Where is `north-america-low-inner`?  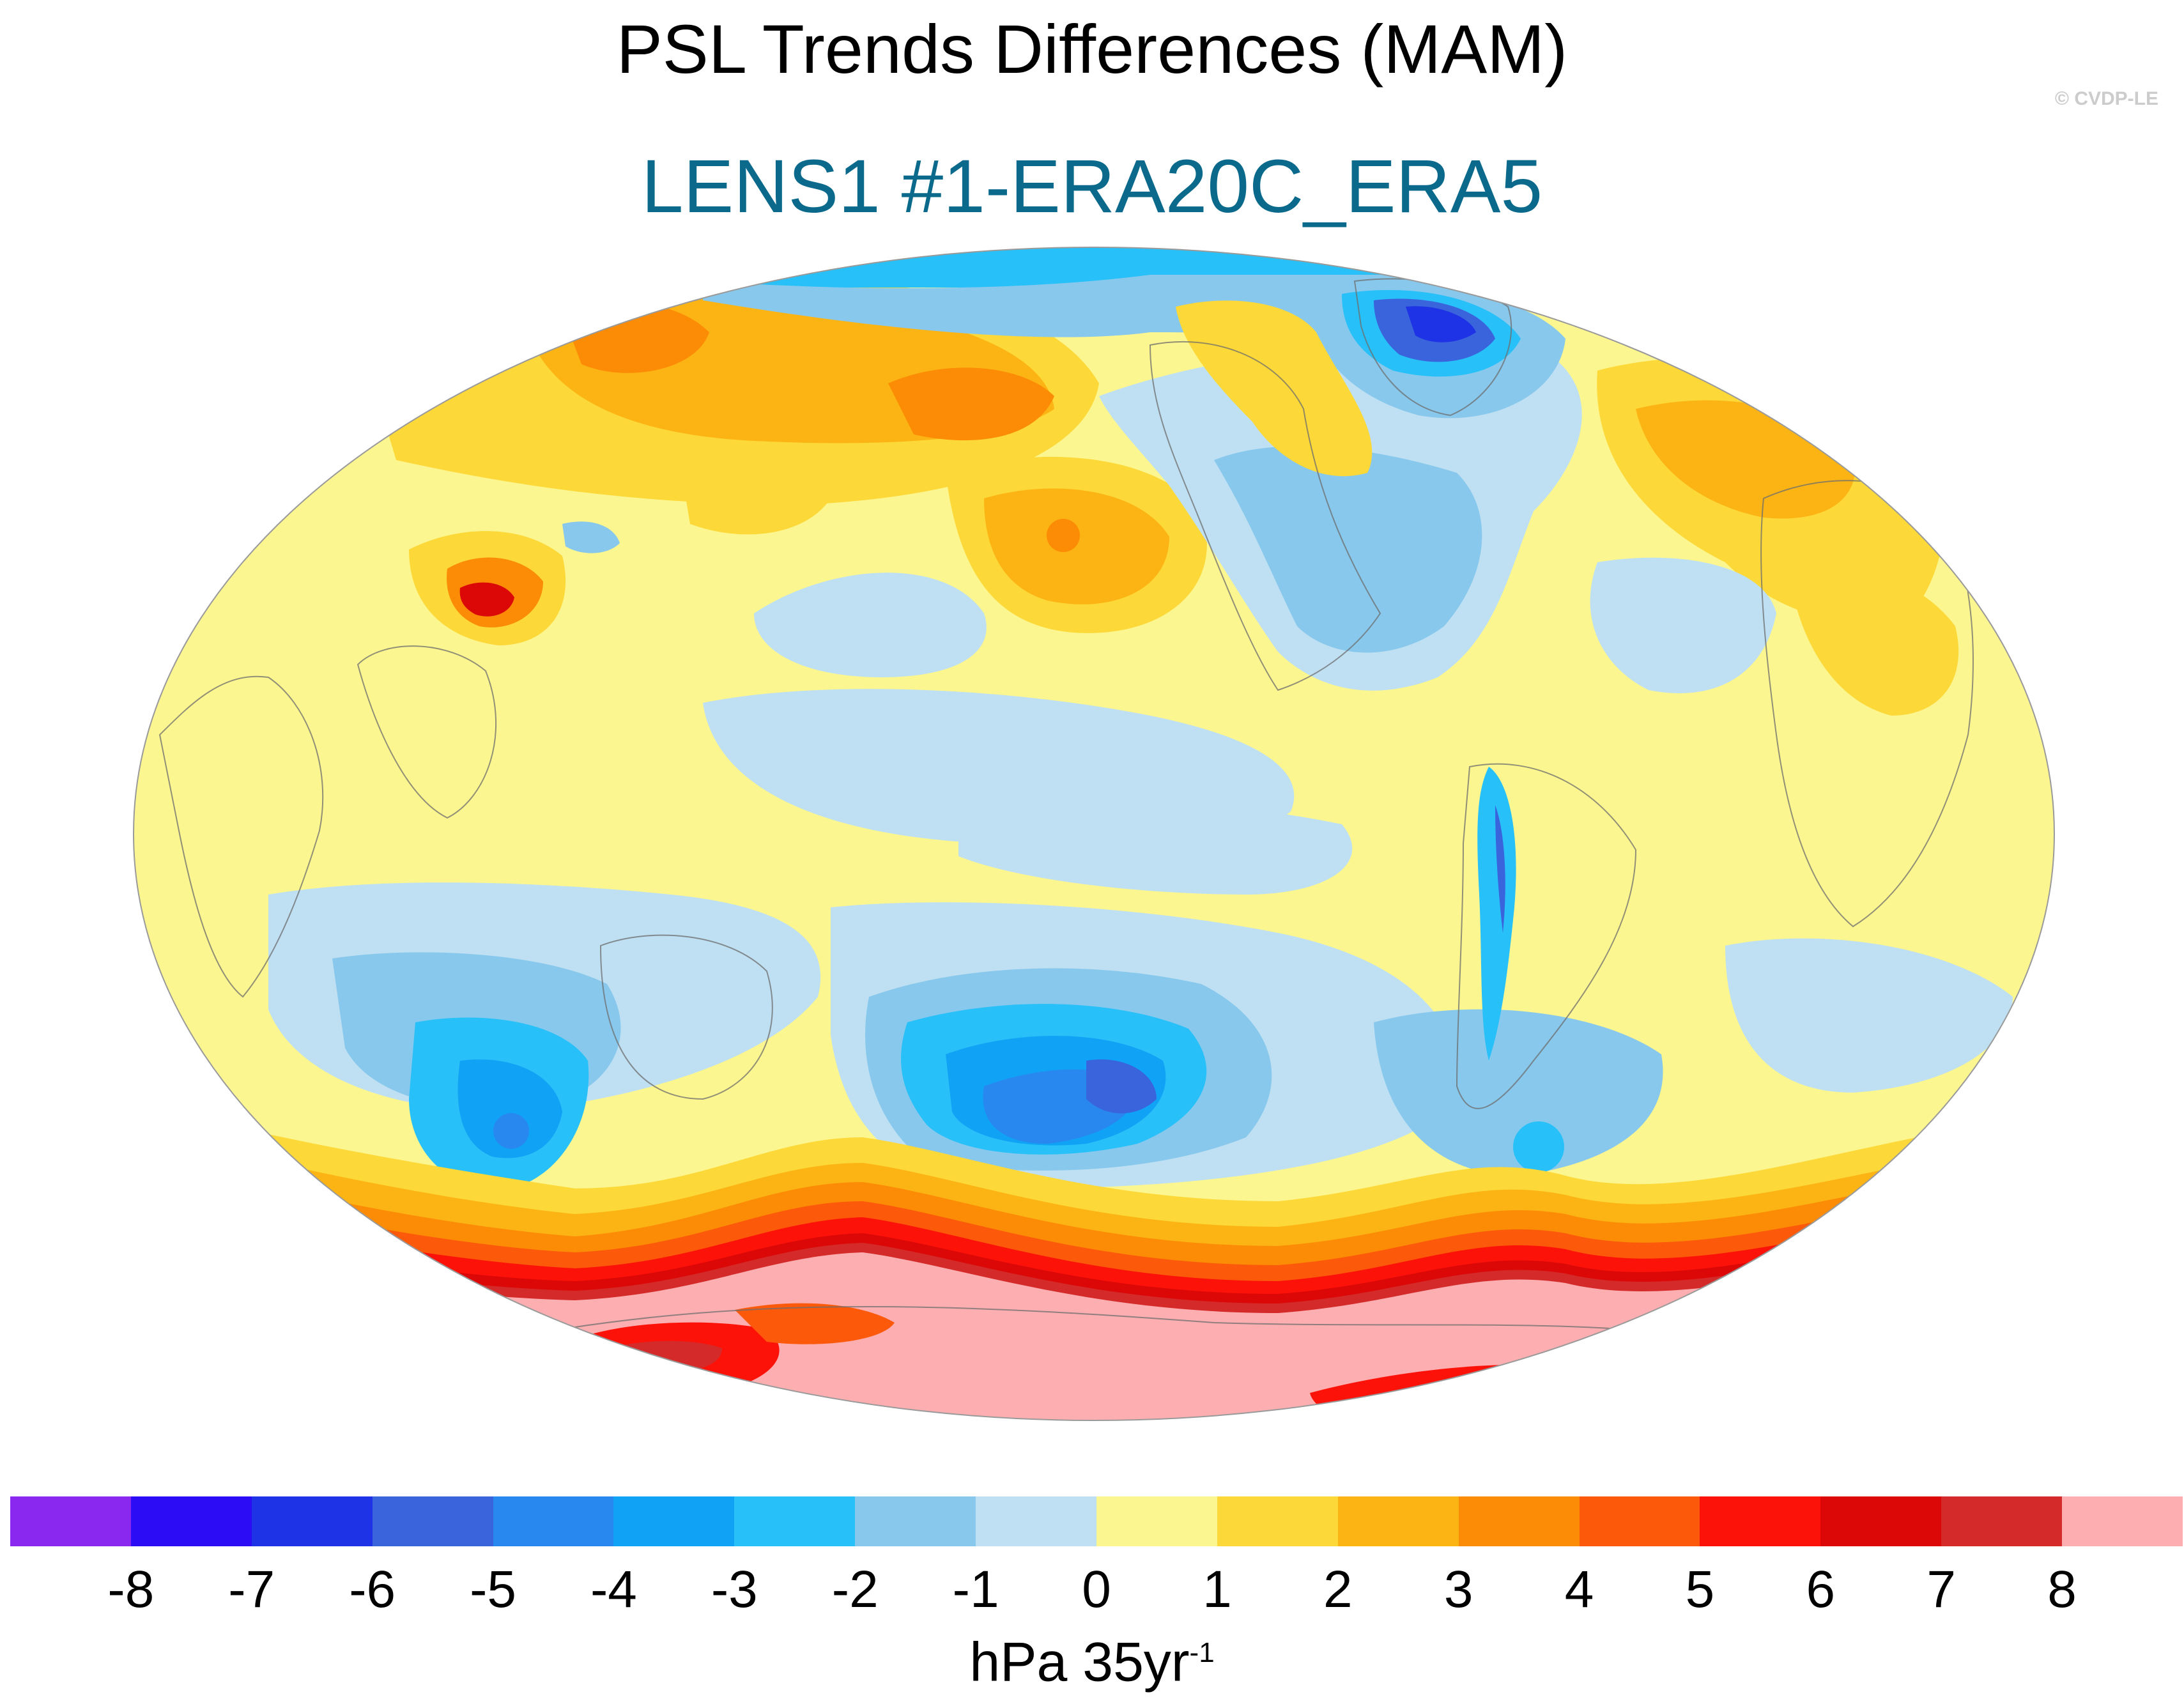 north-america-low-inner is located at coordinates (1348, 549).